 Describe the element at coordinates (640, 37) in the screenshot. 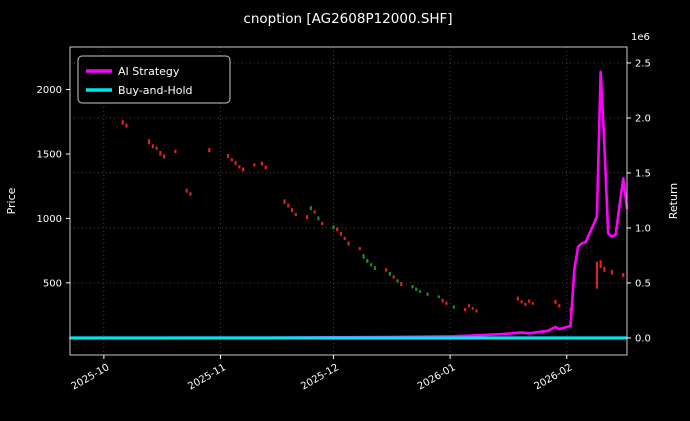

I see `return-axis-multiplier: 1e6` at that location.